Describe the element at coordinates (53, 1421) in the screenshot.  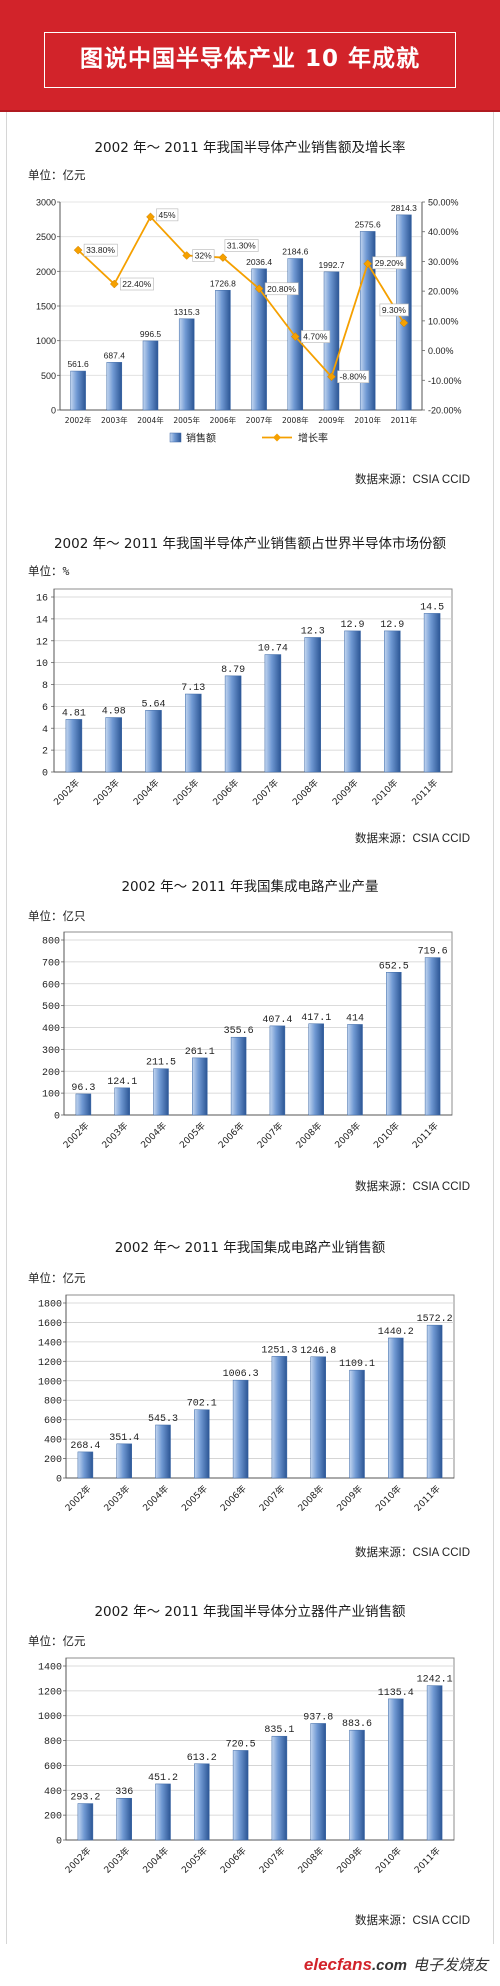
I see `y-tick-label: 600` at that location.